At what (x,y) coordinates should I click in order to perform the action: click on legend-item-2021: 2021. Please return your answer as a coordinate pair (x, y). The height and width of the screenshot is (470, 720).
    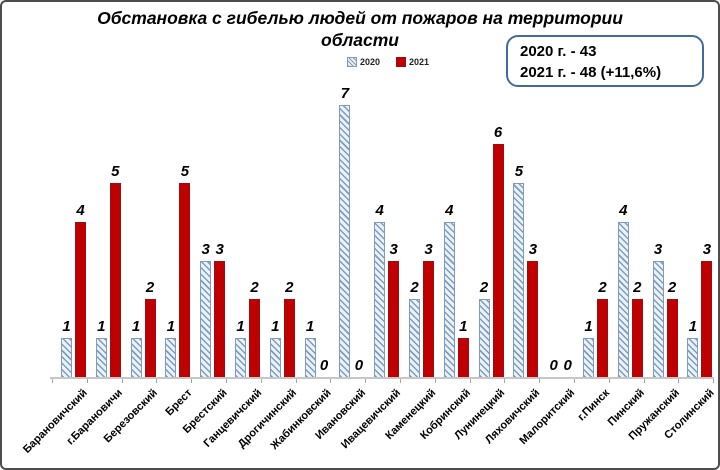
    Looking at the image, I should click on (412, 62).